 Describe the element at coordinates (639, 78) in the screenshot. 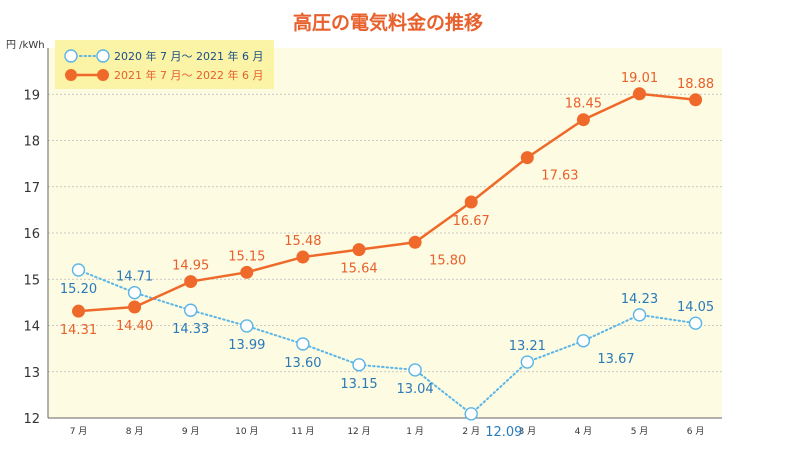

I see `series-2-data-label: 19.01` at that location.